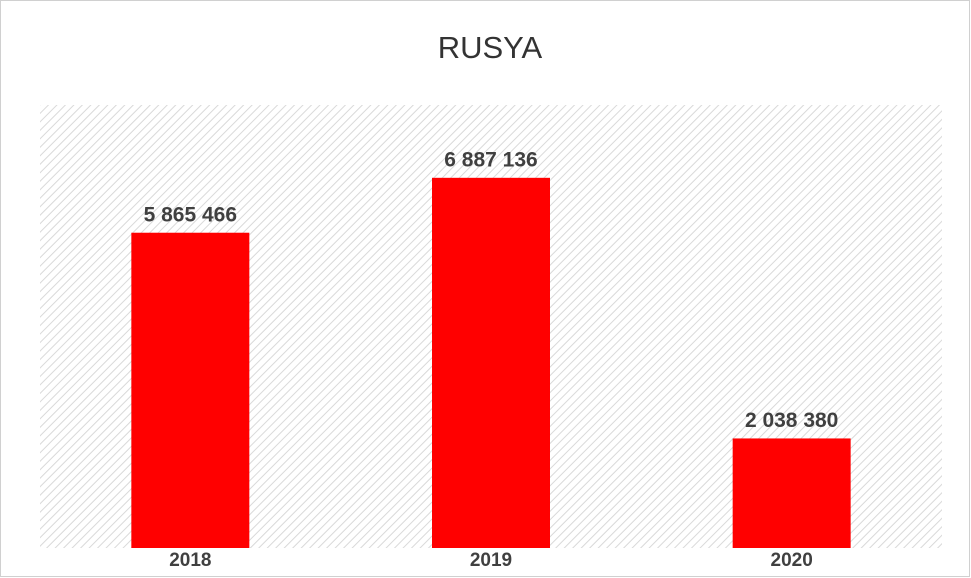  I want to click on chart-title: RUSYA, so click(490, 47).